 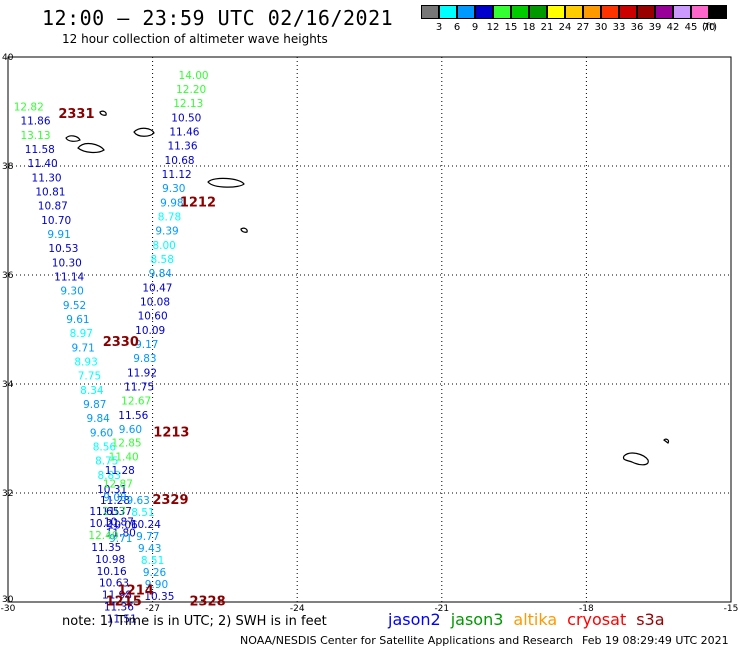 I want to click on wave-height-label: 10.30, so click(x=67, y=263).